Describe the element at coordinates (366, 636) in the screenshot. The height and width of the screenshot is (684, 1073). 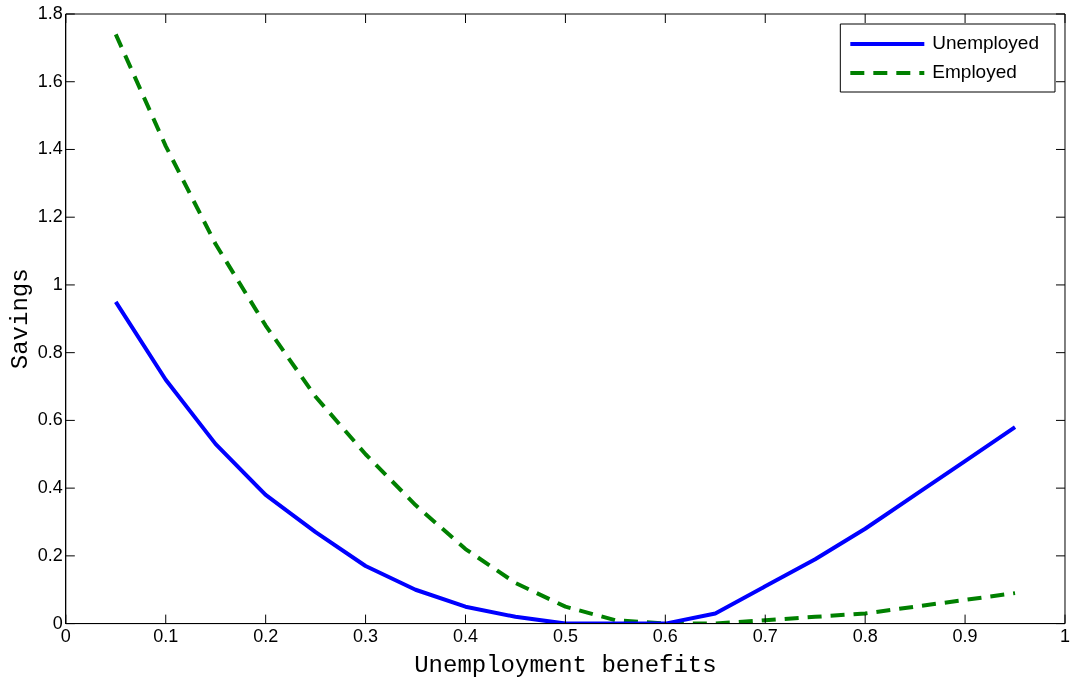
I see `x-tick-label: 0.3` at that location.